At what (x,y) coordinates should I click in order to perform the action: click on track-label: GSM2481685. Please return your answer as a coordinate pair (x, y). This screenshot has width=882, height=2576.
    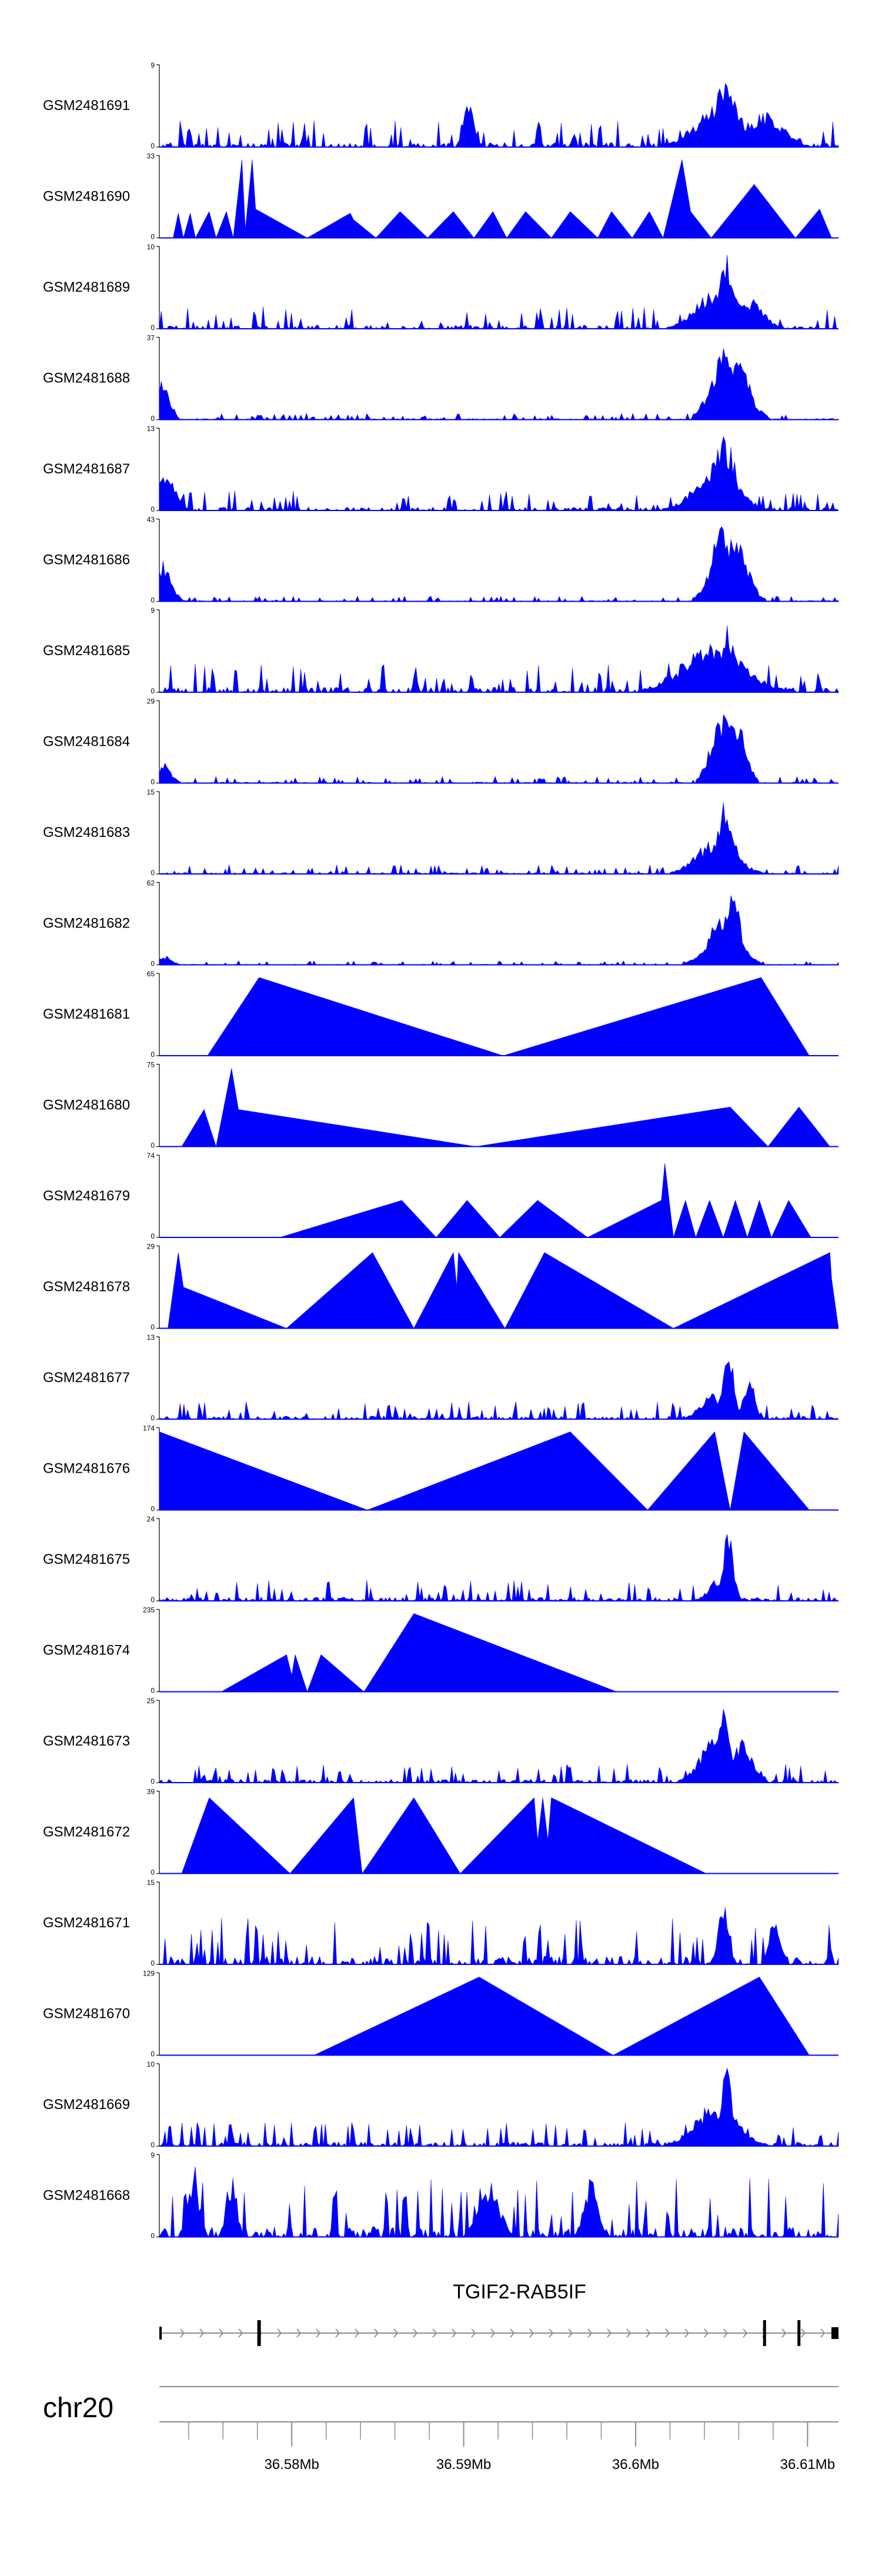
    Looking at the image, I should click on (86, 651).